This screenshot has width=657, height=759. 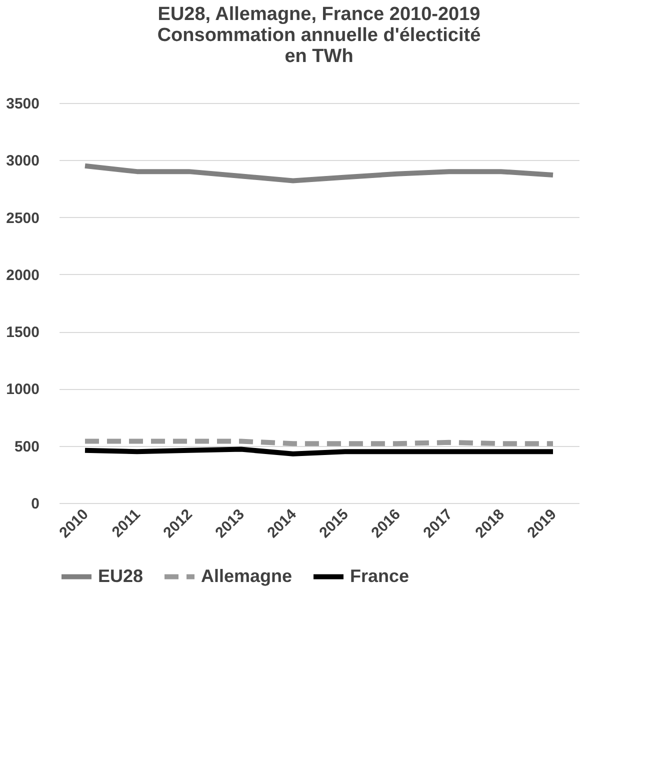 What do you see at coordinates (27, 447) in the screenshot?
I see `y-tick-label: 500` at bounding box center [27, 447].